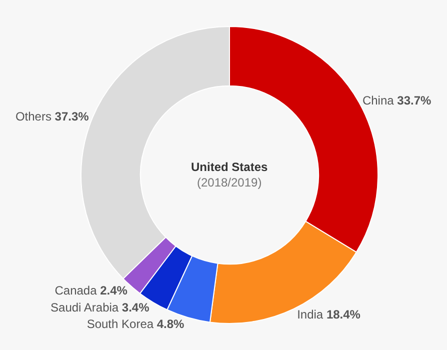 The height and width of the screenshot is (350, 447). I want to click on data-label: 3.4%, so click(136, 307).